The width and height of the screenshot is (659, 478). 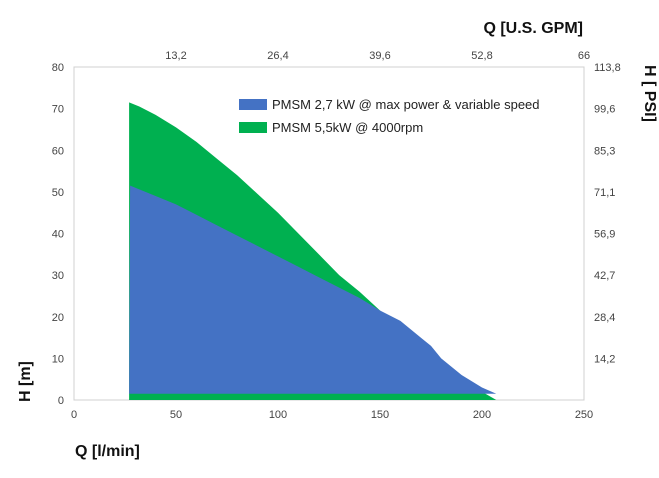 What do you see at coordinates (74, 415) in the screenshot?
I see `x-tick-label: 0` at bounding box center [74, 415].